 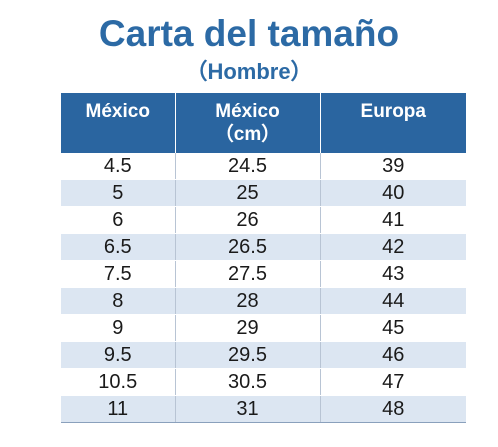 What do you see at coordinates (247, 134) in the screenshot?
I see `column-header-unit: （cm）` at bounding box center [247, 134].